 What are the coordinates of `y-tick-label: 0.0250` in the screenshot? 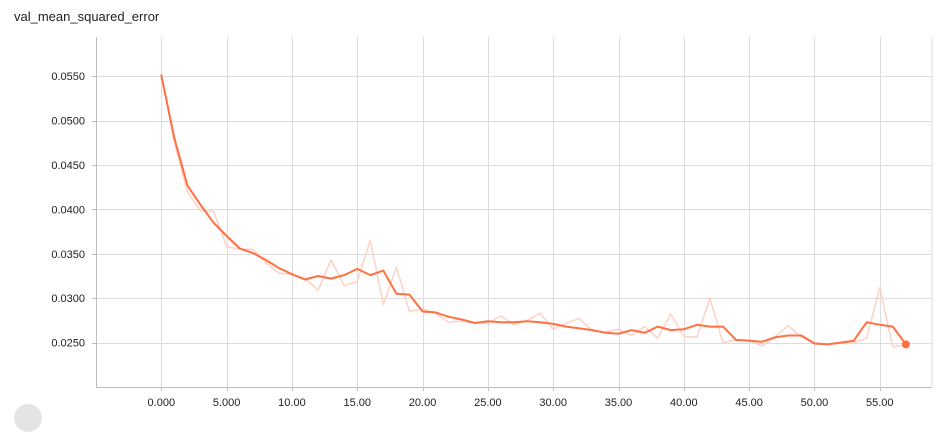 It's located at (68, 344).